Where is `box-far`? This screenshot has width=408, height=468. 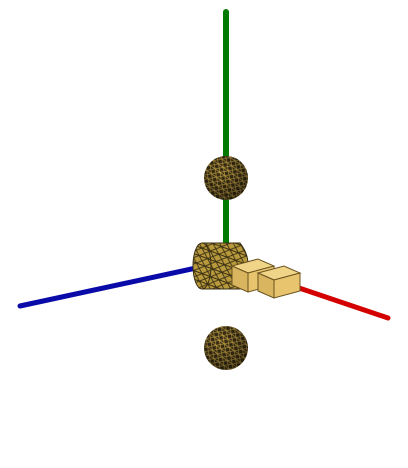
box-far is located at coordinates (279, 282).